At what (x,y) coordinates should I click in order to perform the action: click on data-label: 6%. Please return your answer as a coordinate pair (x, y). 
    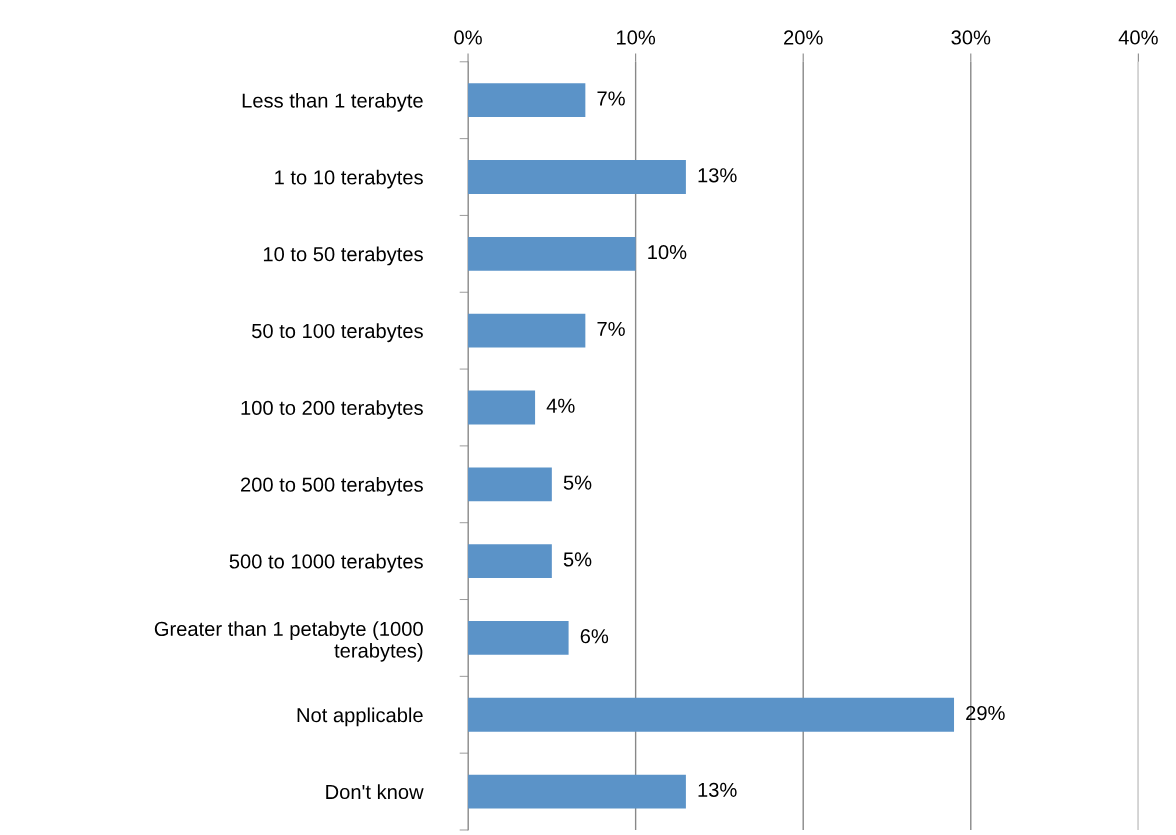
    Looking at the image, I should click on (594, 636).